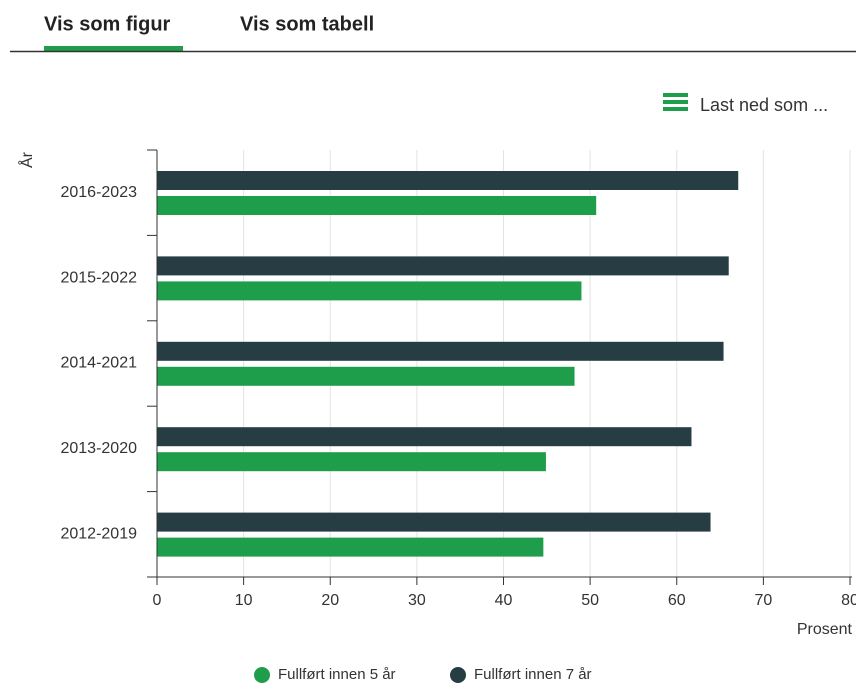 Image resolution: width=856 pixels, height=683 pixels. I want to click on y-tick-label: 2012-2019, so click(98, 534).